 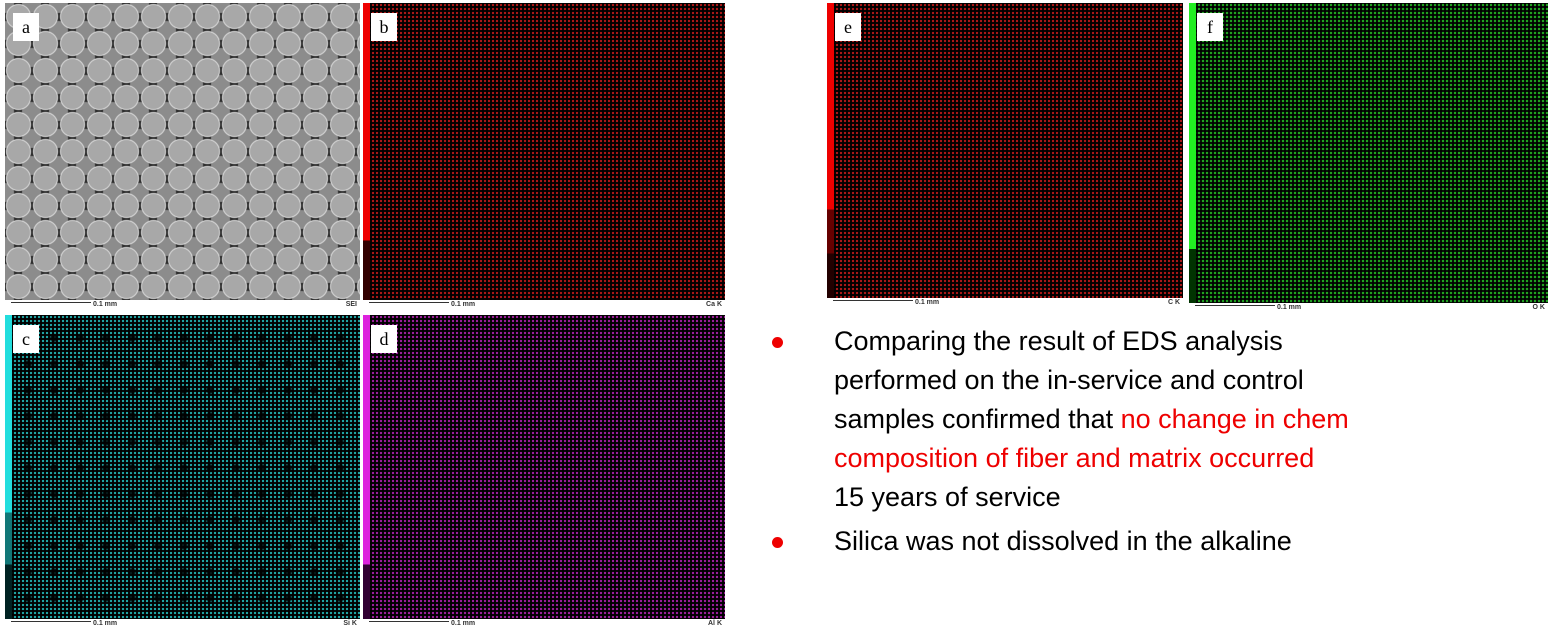 I want to click on detector-label: C K, so click(x=1173, y=302).